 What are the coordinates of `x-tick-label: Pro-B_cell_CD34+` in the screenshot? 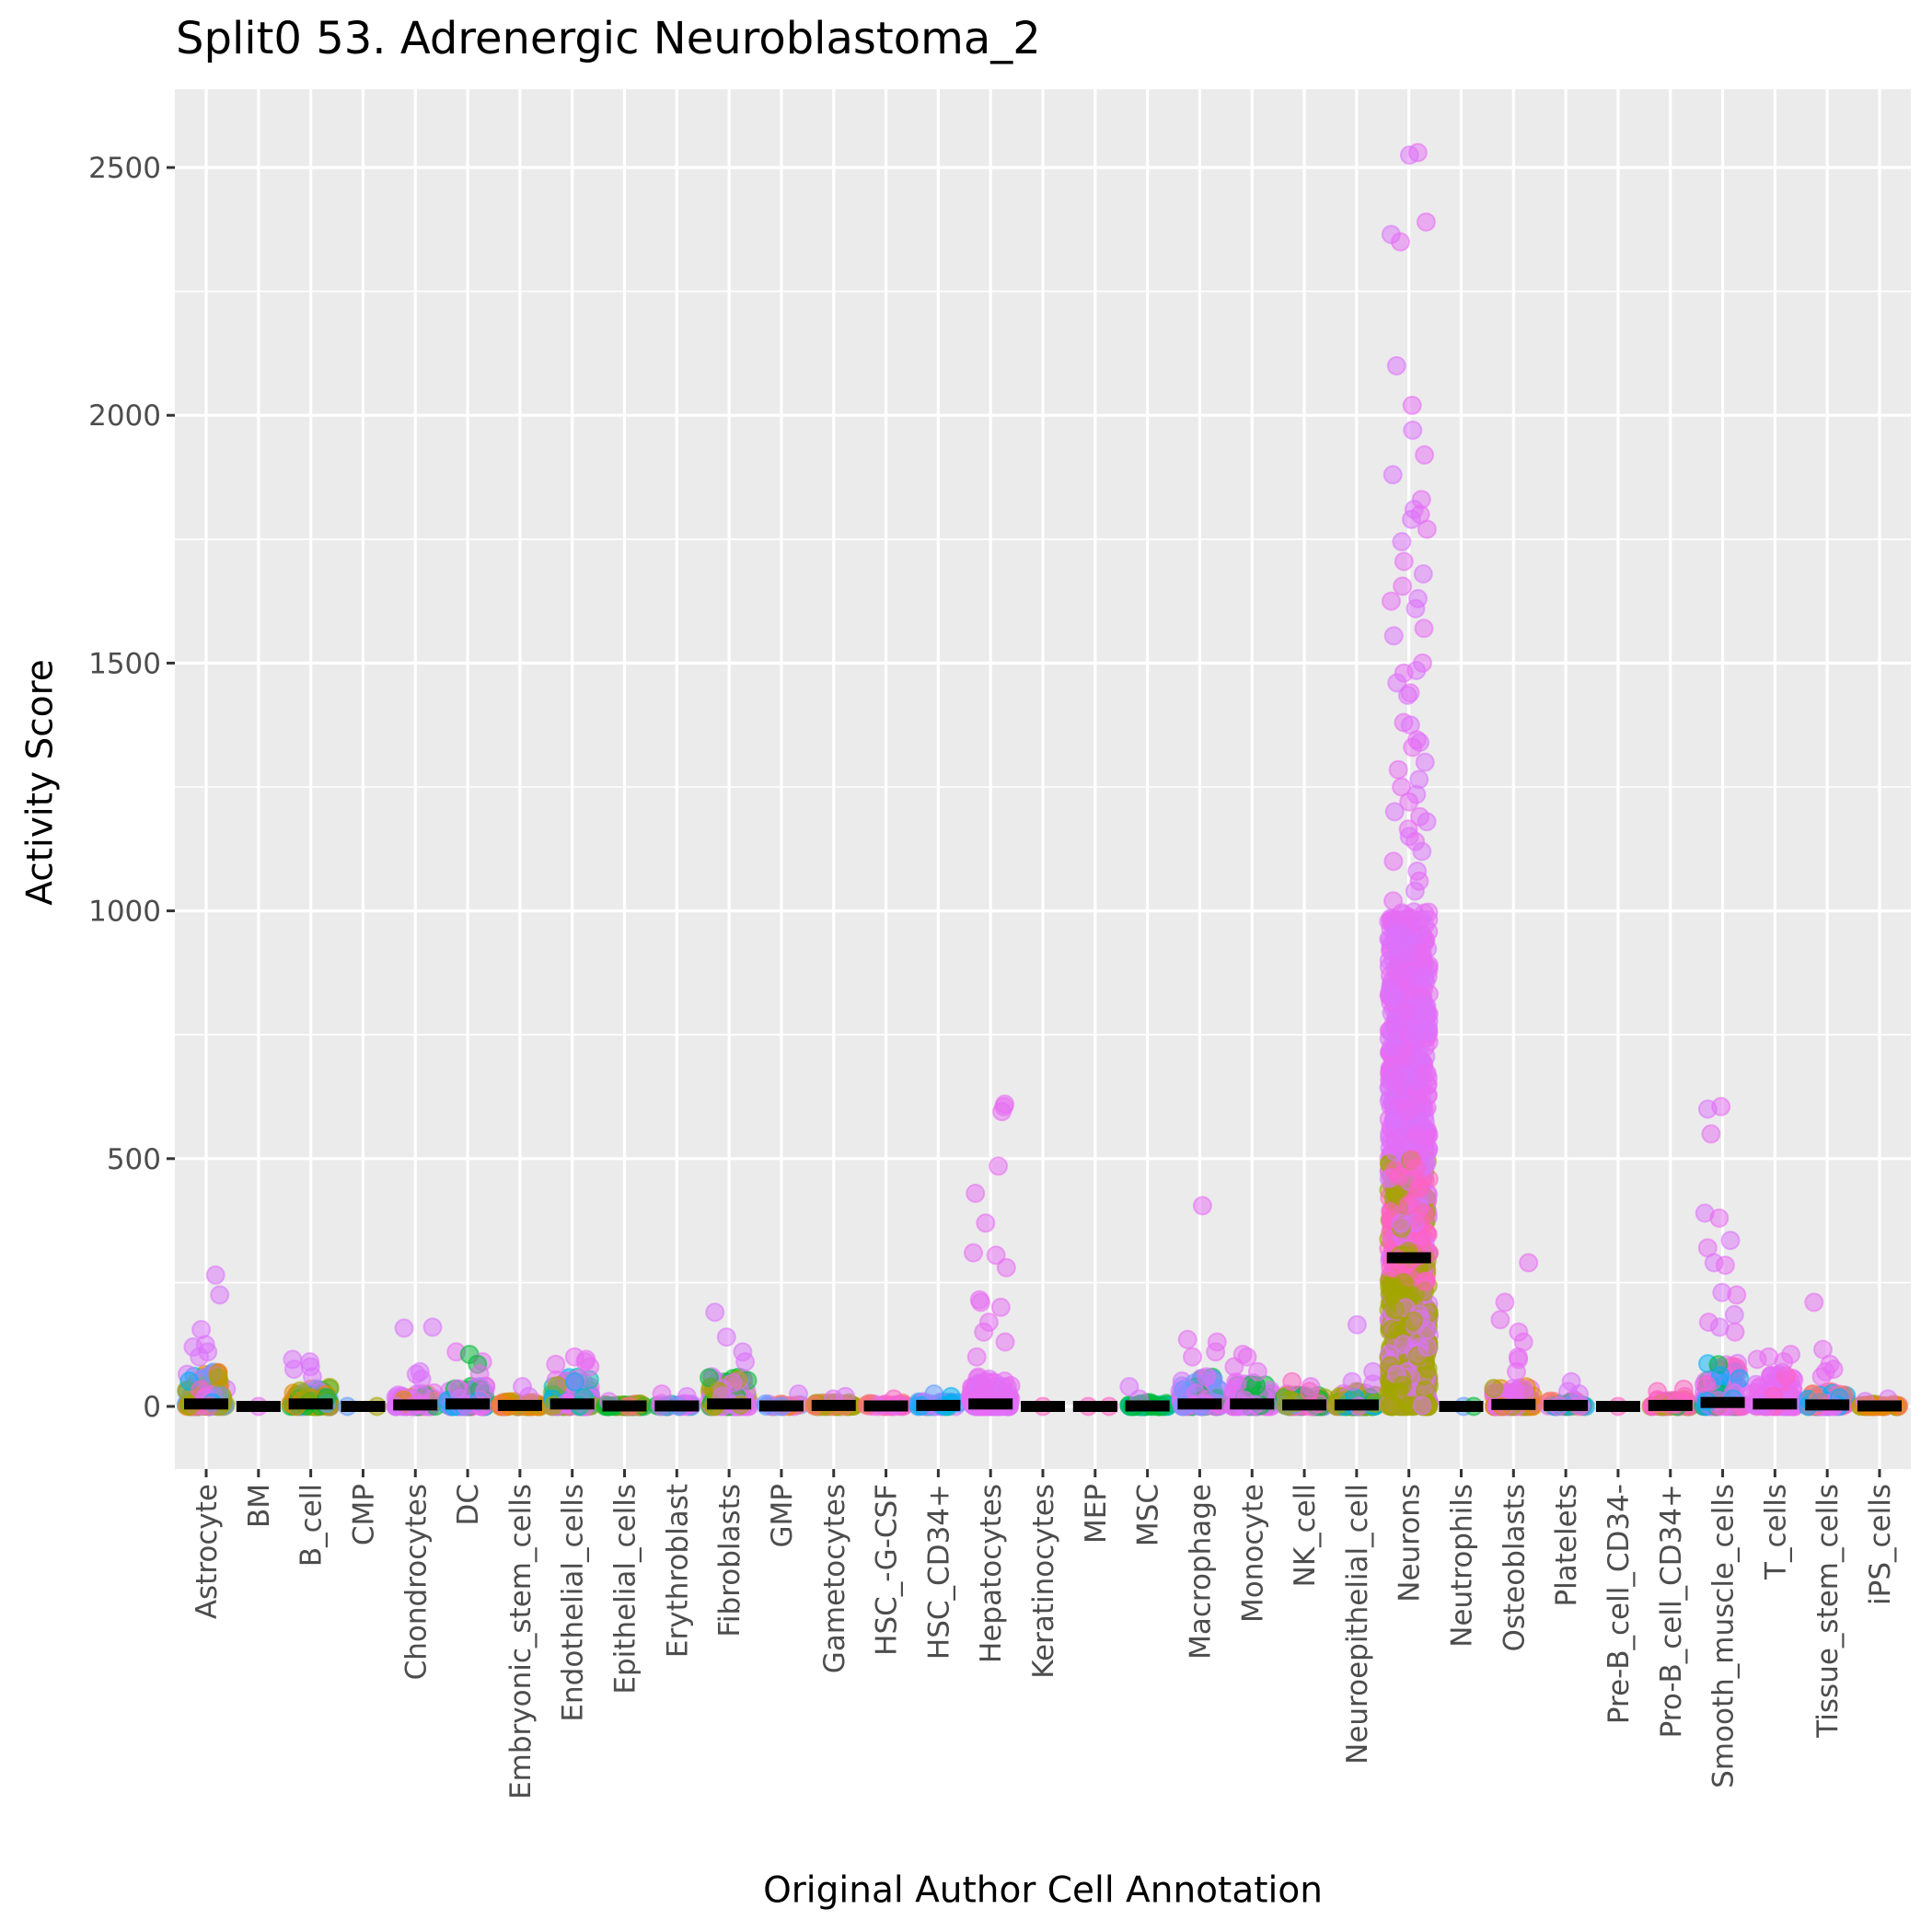 It's located at (1672, 1611).